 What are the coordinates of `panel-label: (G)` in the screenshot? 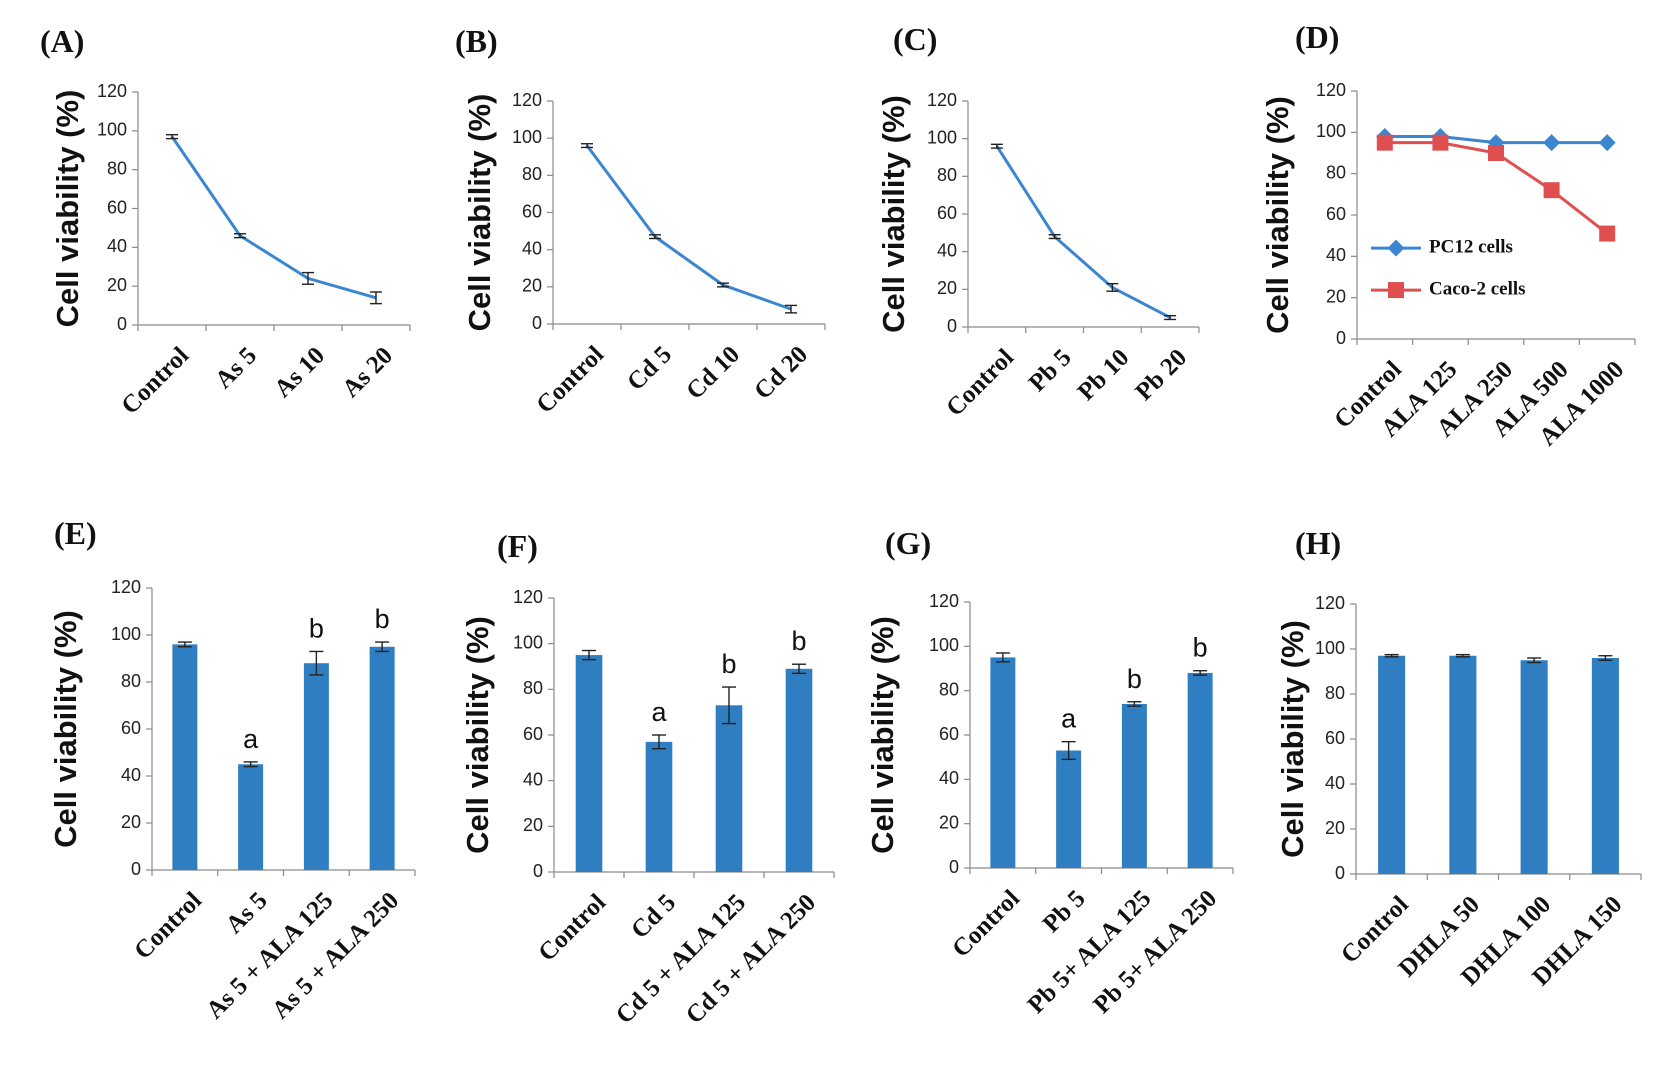 It's located at (908, 543).